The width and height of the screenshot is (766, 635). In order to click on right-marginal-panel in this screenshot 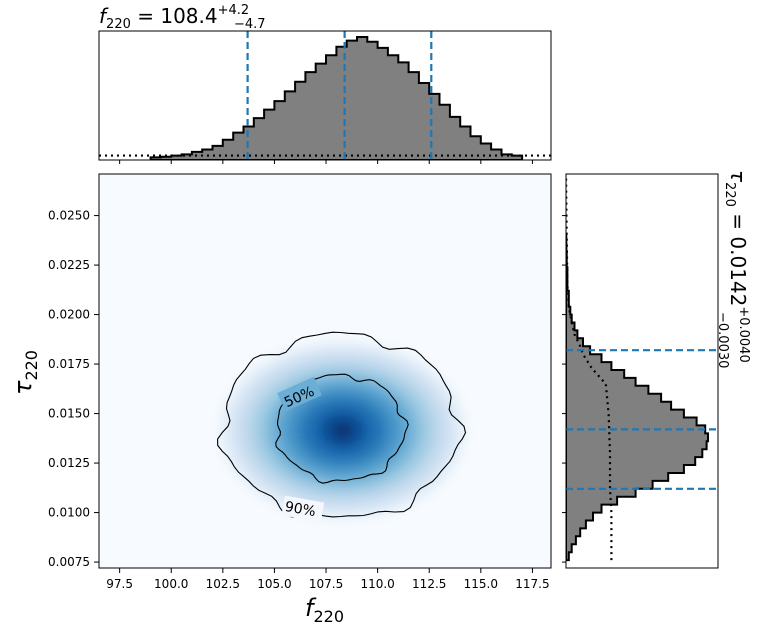, I will do `click(640, 371)`.